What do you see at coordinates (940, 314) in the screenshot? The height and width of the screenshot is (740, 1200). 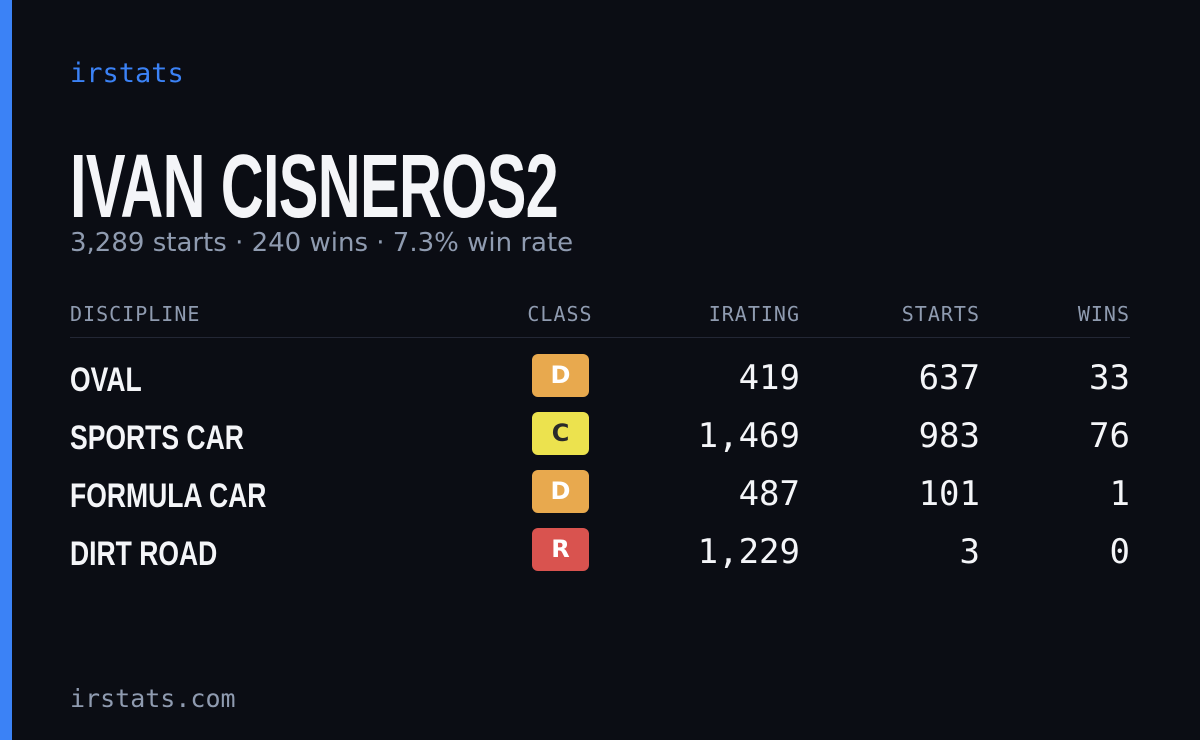 I see `column-header: STARTS` at bounding box center [940, 314].